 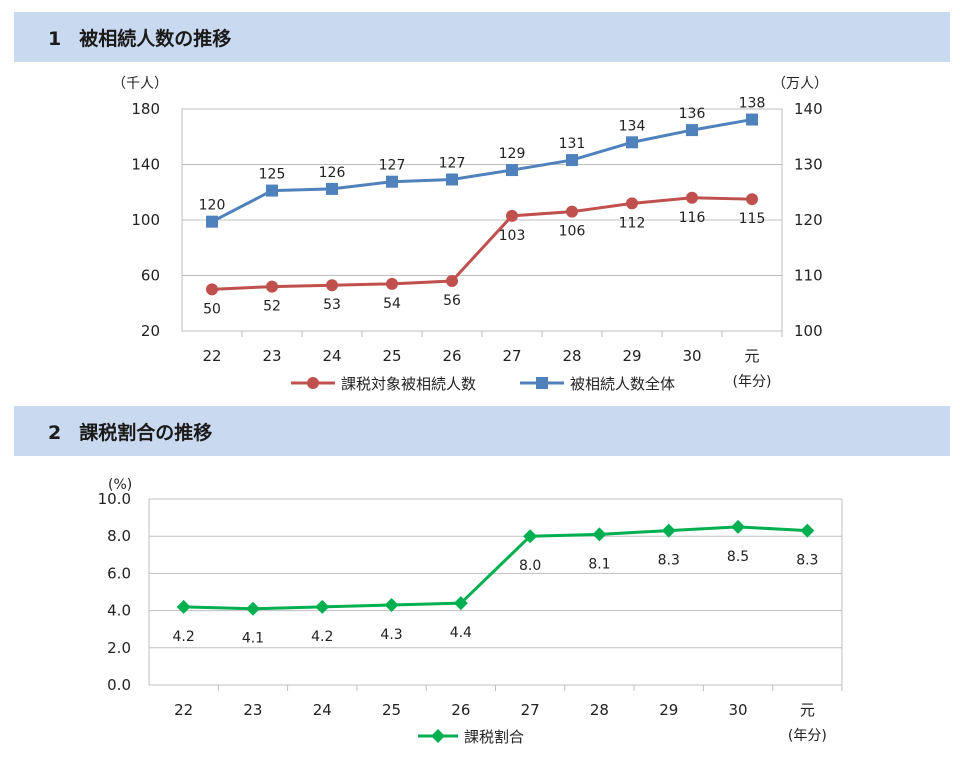 What do you see at coordinates (391, 635) in the screenshot?
I see `data-label-ratio: 4.3` at bounding box center [391, 635].